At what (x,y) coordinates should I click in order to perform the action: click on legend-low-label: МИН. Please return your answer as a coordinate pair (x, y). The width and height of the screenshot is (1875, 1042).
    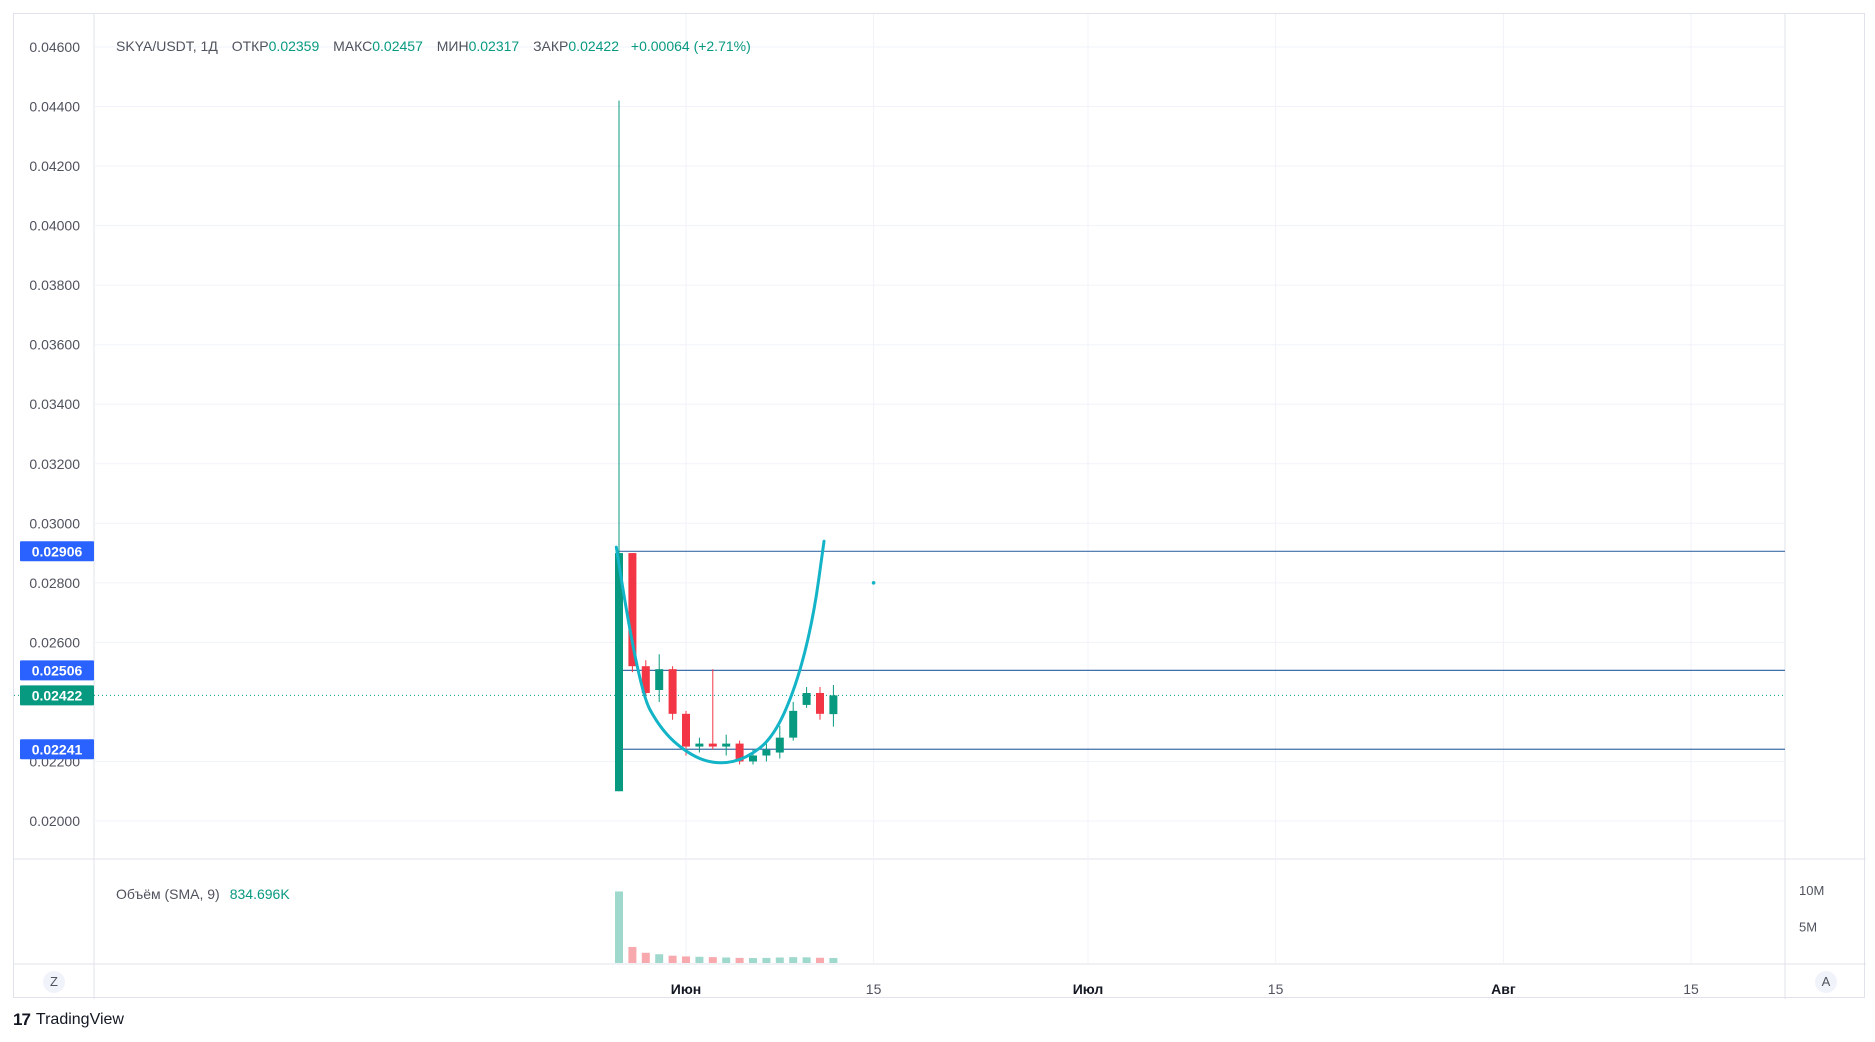
    Looking at the image, I should click on (452, 46).